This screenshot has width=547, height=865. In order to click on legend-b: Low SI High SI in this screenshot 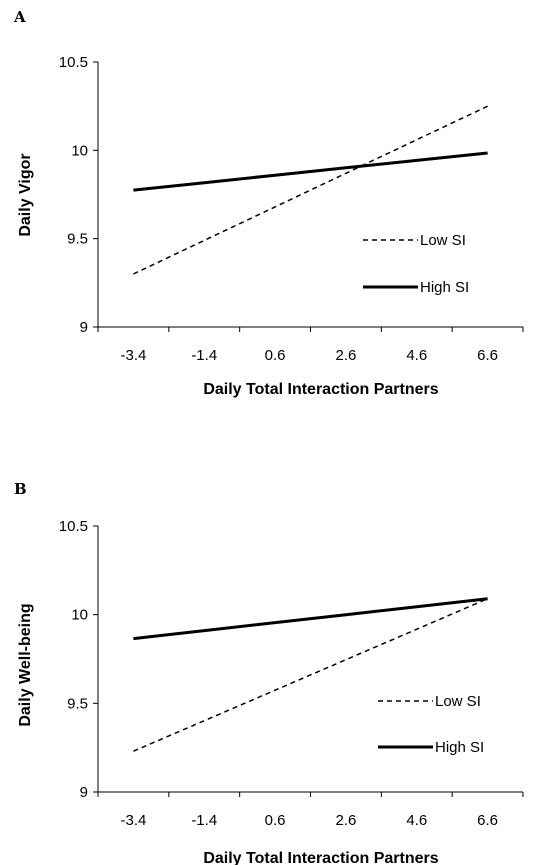, I will do `click(431, 724)`.